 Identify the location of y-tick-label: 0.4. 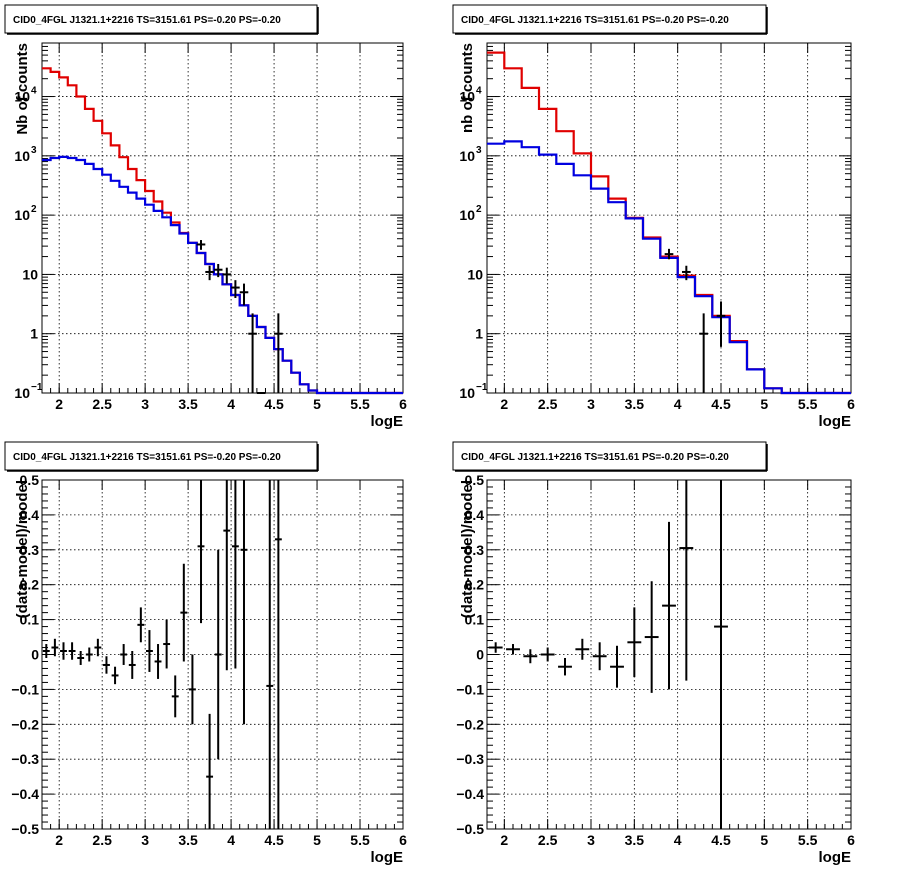
(30, 515).